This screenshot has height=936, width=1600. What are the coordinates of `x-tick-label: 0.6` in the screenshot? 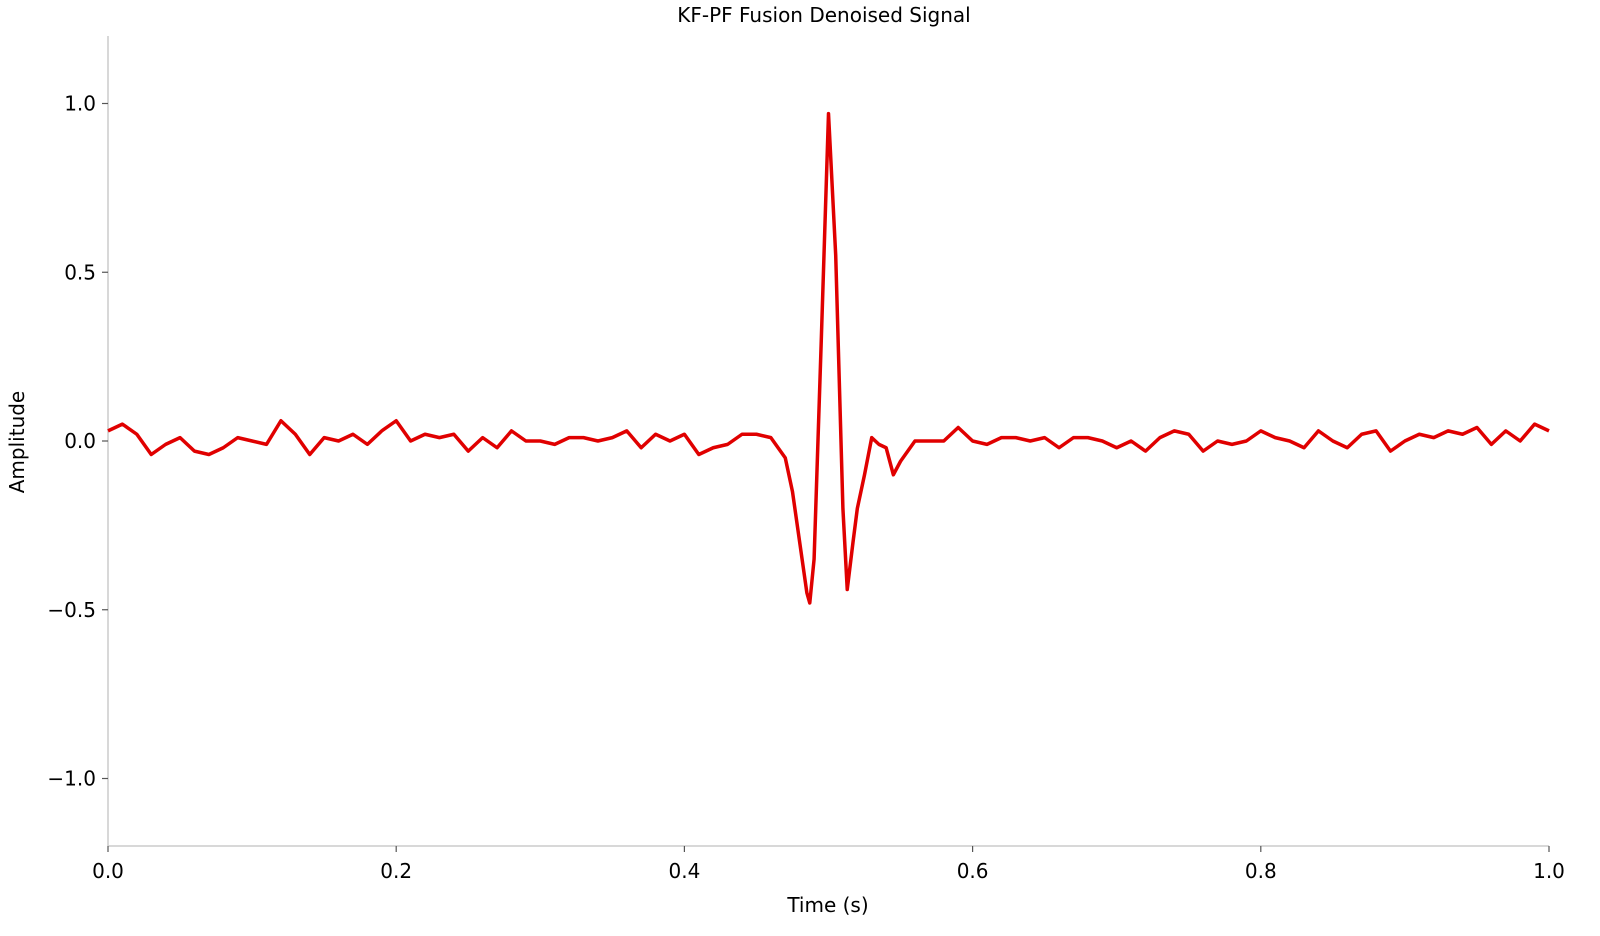 It's located at (973, 871).